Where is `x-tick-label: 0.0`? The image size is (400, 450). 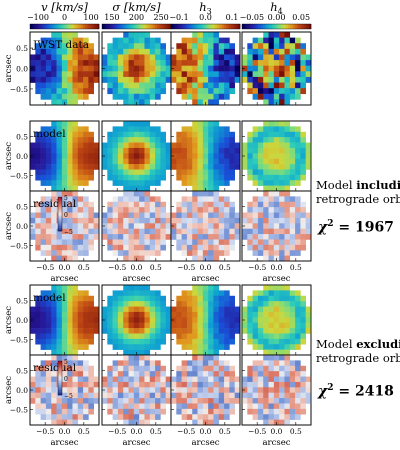 x-tick-label: 0.0 is located at coordinates (65, 431).